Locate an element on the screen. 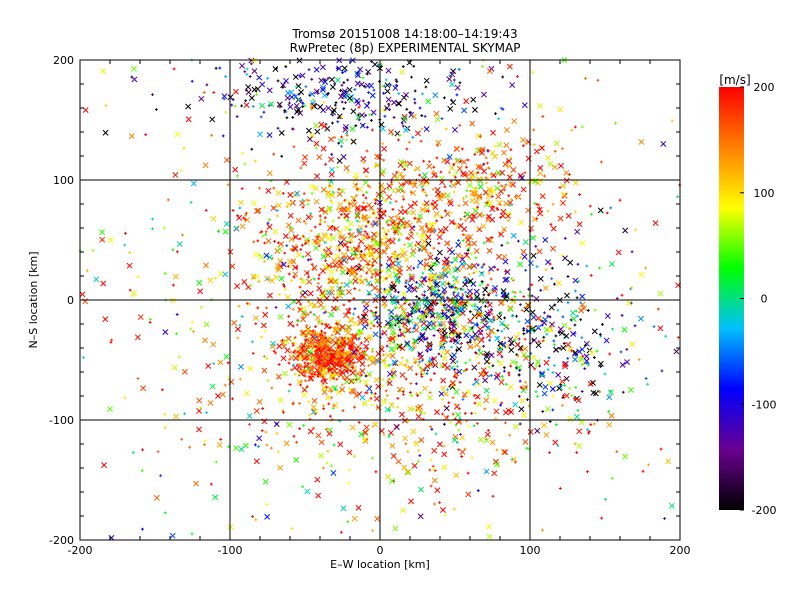 Image resolution: width=800 pixels, height=600 pixels. chart-title: Tromsø 20151008 14:18:00–14:19:43 is located at coordinates (404, 34).